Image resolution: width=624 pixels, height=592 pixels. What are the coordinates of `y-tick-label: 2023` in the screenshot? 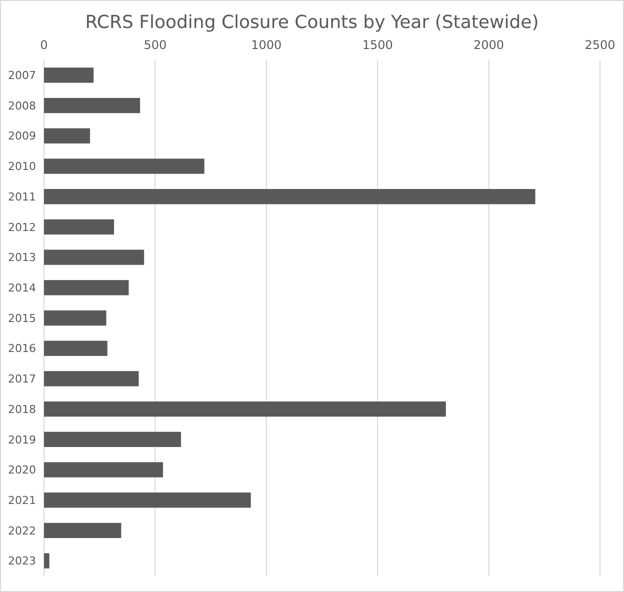 It's located at (22, 561).